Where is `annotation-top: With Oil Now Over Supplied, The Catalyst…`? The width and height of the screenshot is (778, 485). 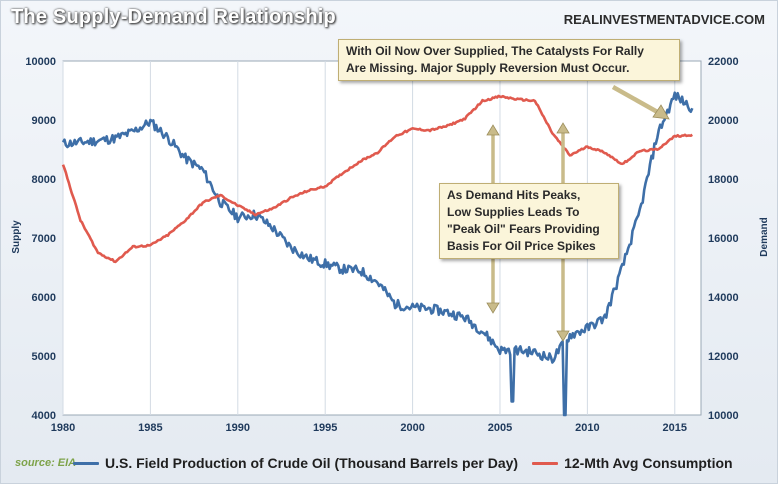
annotation-top: With Oil Now Over Supplied, The Catalyst… is located at coordinates (509, 60).